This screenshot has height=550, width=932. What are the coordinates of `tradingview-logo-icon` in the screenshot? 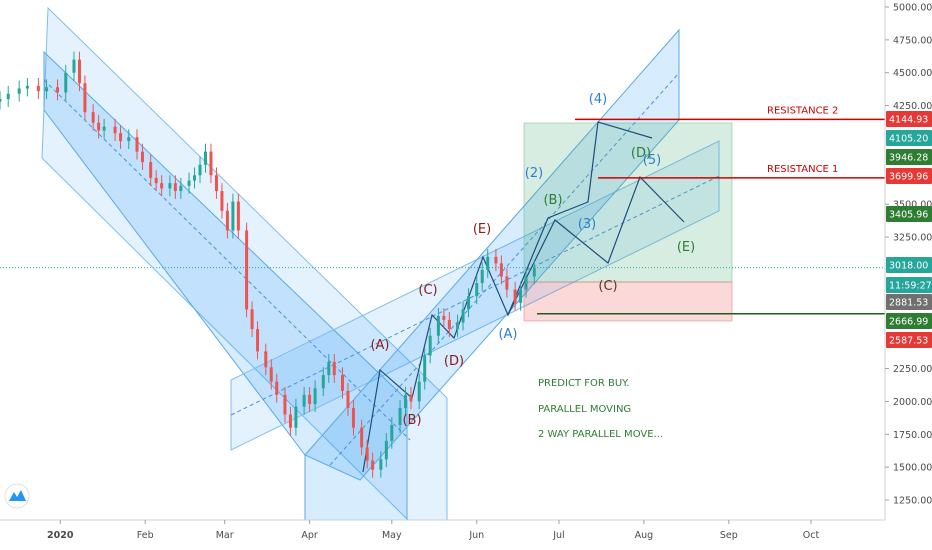 It's located at (17, 496).